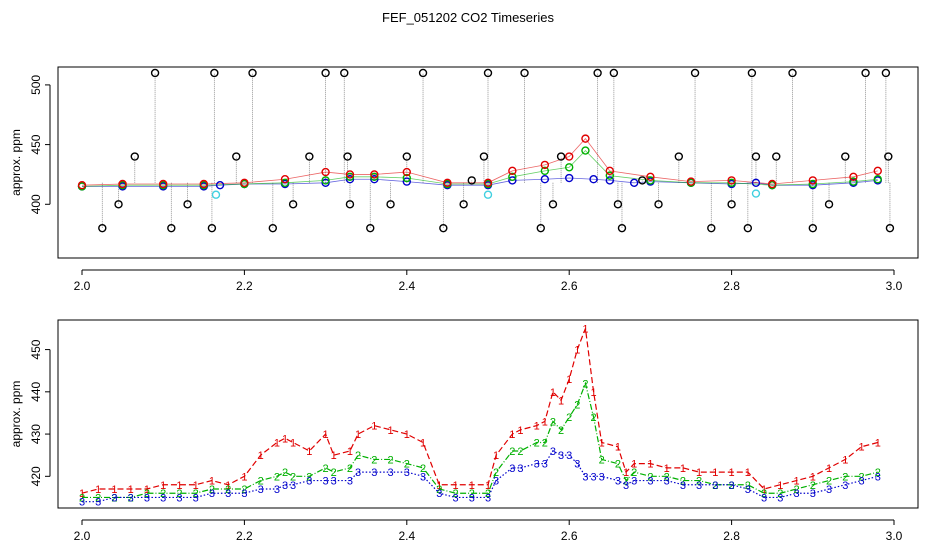 This screenshot has height=540, width=936. Describe the element at coordinates (36, 85) in the screenshot. I see `y-tick-label: 500` at that location.